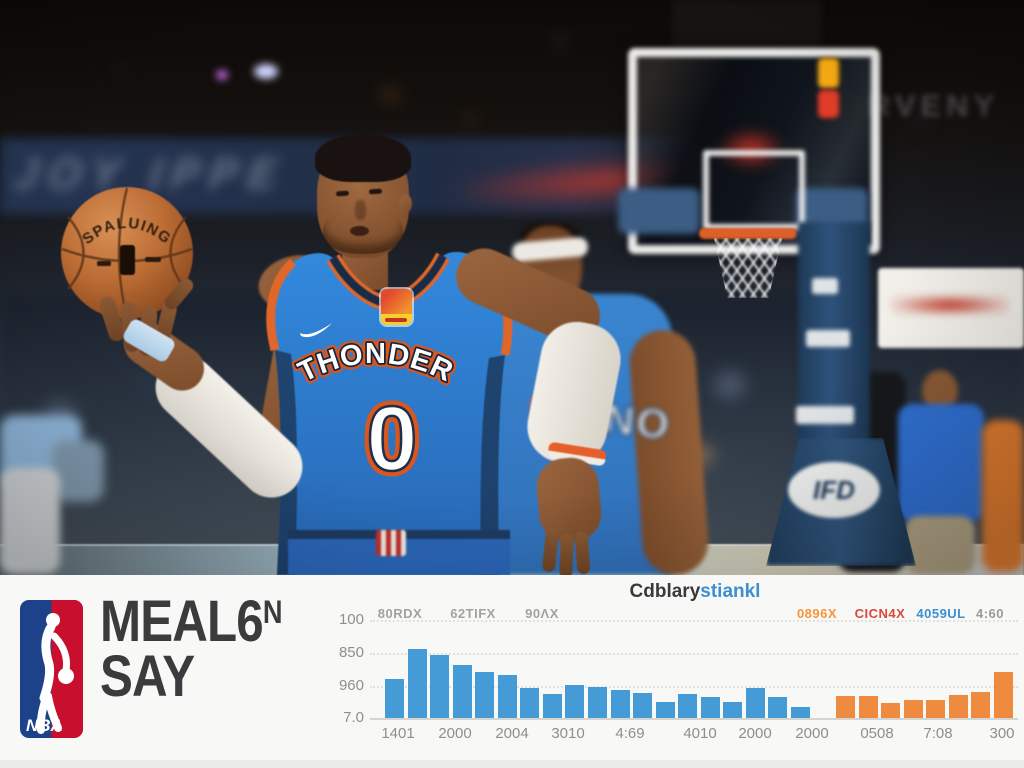 The image size is (1024, 768). I want to click on jersey-swoosh-icon, so click(316, 330).